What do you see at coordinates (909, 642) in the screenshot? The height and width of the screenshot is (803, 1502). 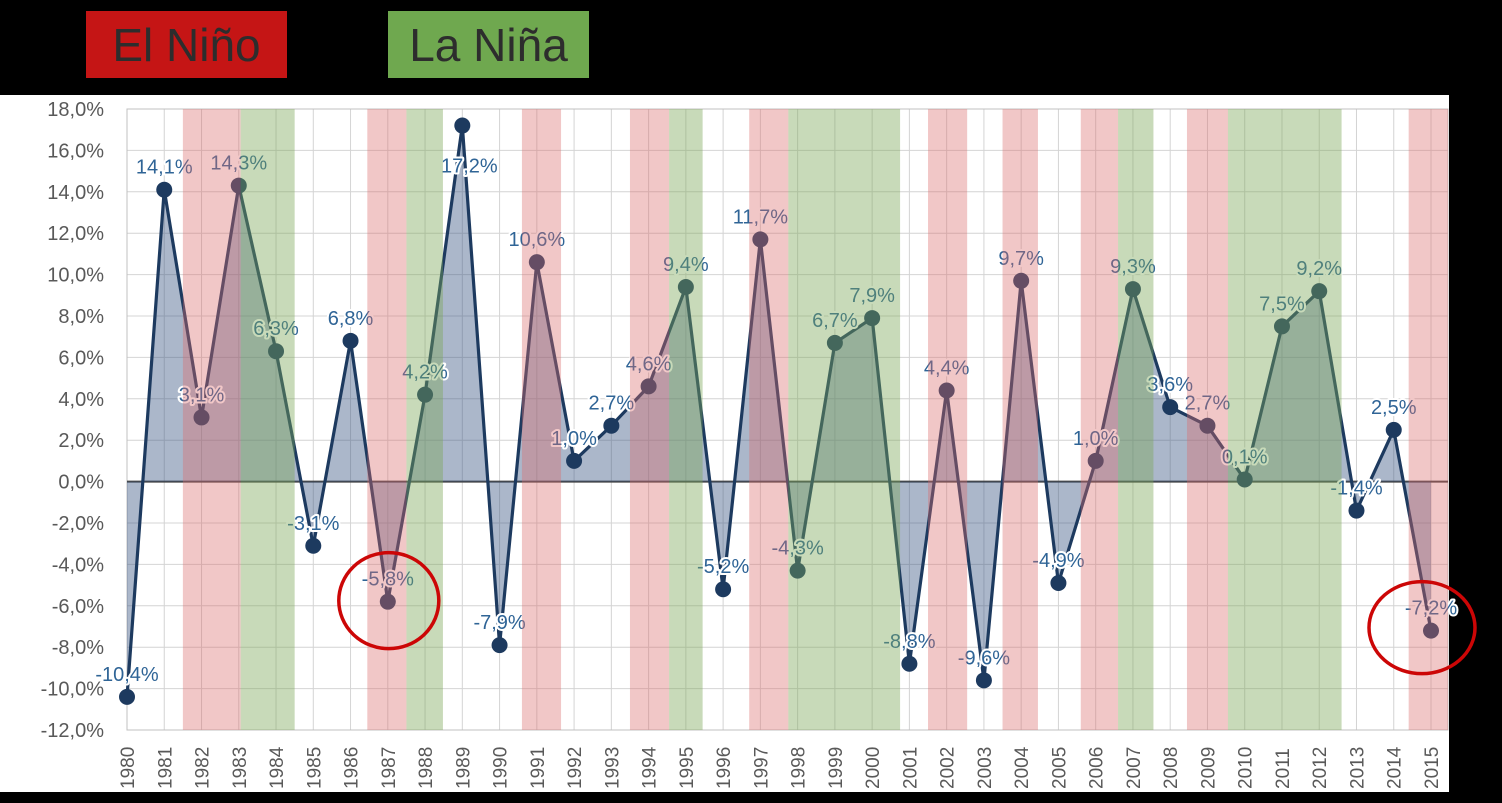 I see `data-label-2001: -8,8%` at bounding box center [909, 642].